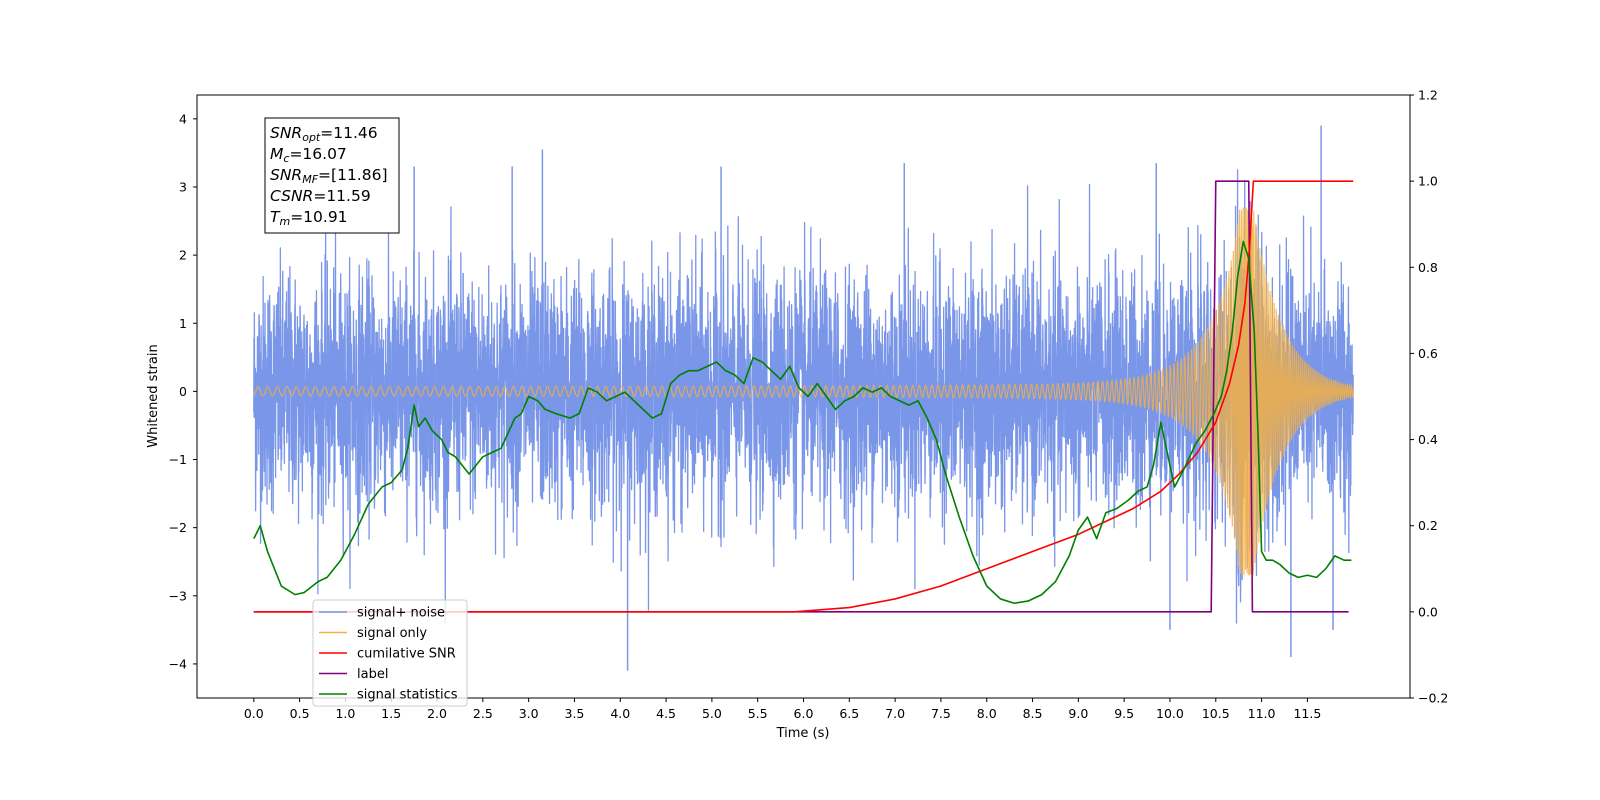 Image resolution: width=1600 pixels, height=800 pixels. What do you see at coordinates (407, 695) in the screenshot?
I see `legend-entry: signal statistics` at bounding box center [407, 695].